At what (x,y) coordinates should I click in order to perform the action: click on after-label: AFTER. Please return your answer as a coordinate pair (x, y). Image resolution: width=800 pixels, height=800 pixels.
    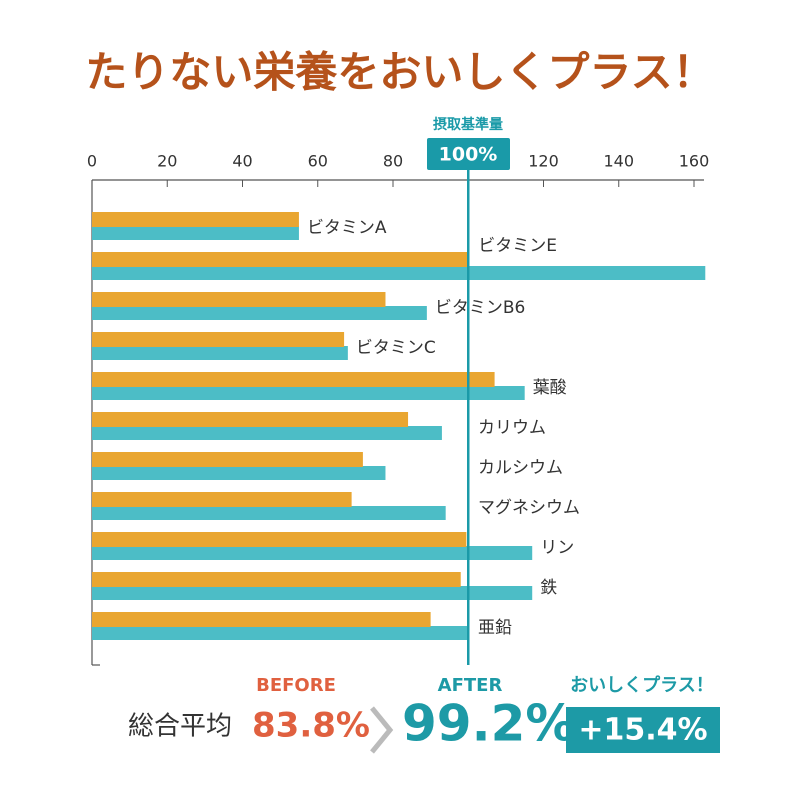
    Looking at the image, I should click on (470, 685).